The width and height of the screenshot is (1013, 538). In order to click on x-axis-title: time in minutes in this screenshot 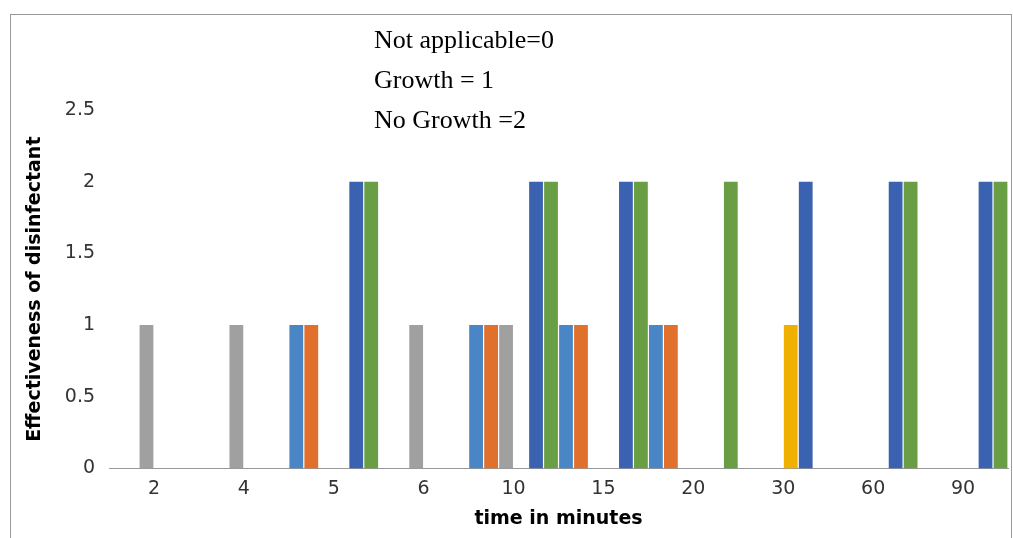, I will do `click(558, 516)`.